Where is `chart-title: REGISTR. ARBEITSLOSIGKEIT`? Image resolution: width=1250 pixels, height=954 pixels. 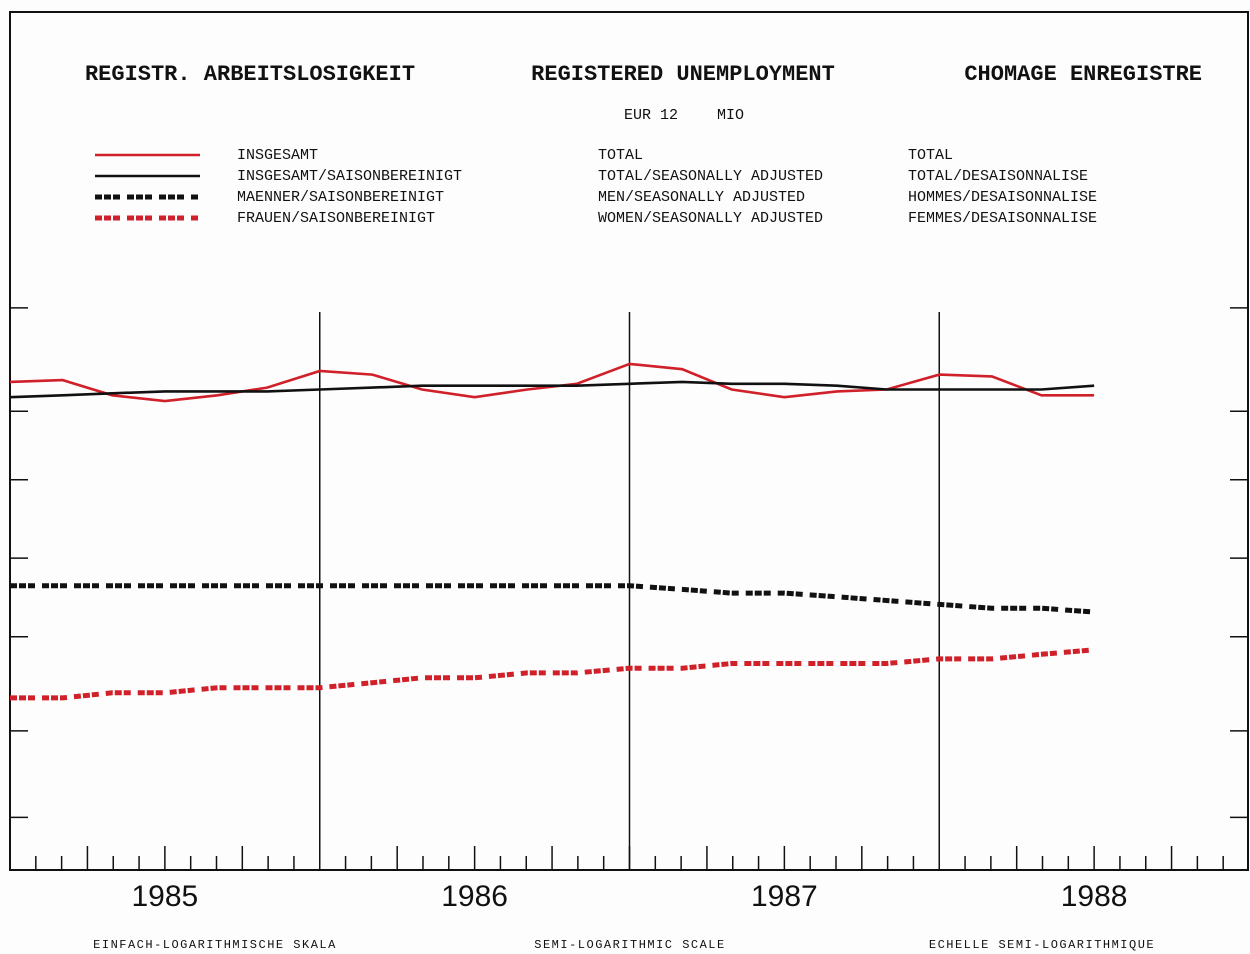 chart-title: REGISTR. ARBEITSLOSIGKEIT is located at coordinates (250, 74).